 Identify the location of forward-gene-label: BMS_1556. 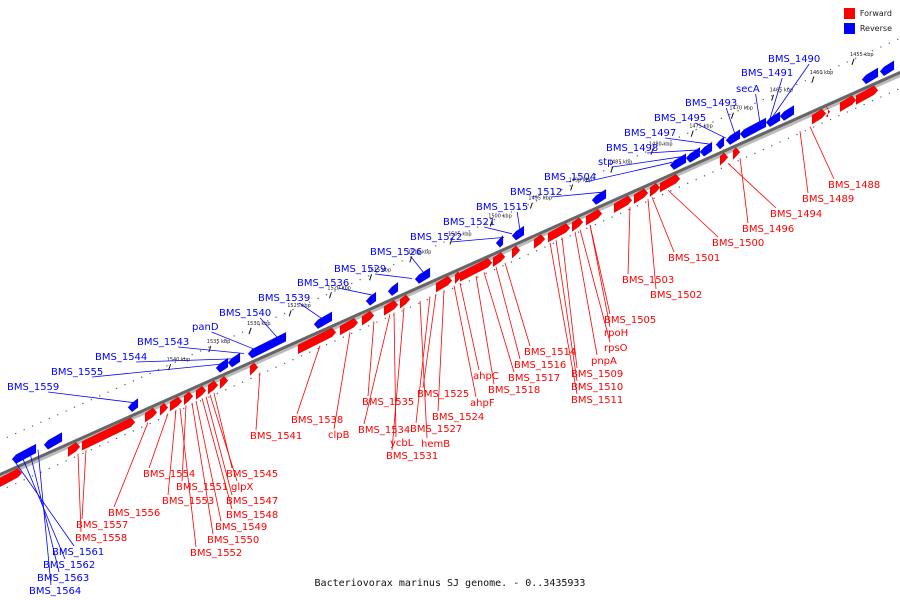
(134, 513).